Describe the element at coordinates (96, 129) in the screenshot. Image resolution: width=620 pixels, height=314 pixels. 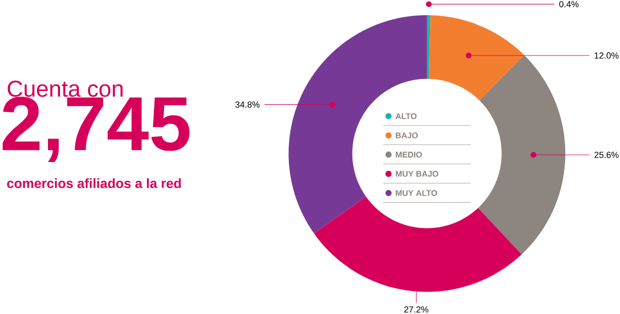
I see `text: 2,745` at that location.